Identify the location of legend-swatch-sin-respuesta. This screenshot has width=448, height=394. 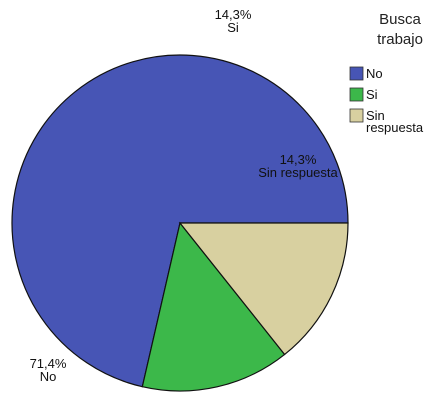
(356, 115).